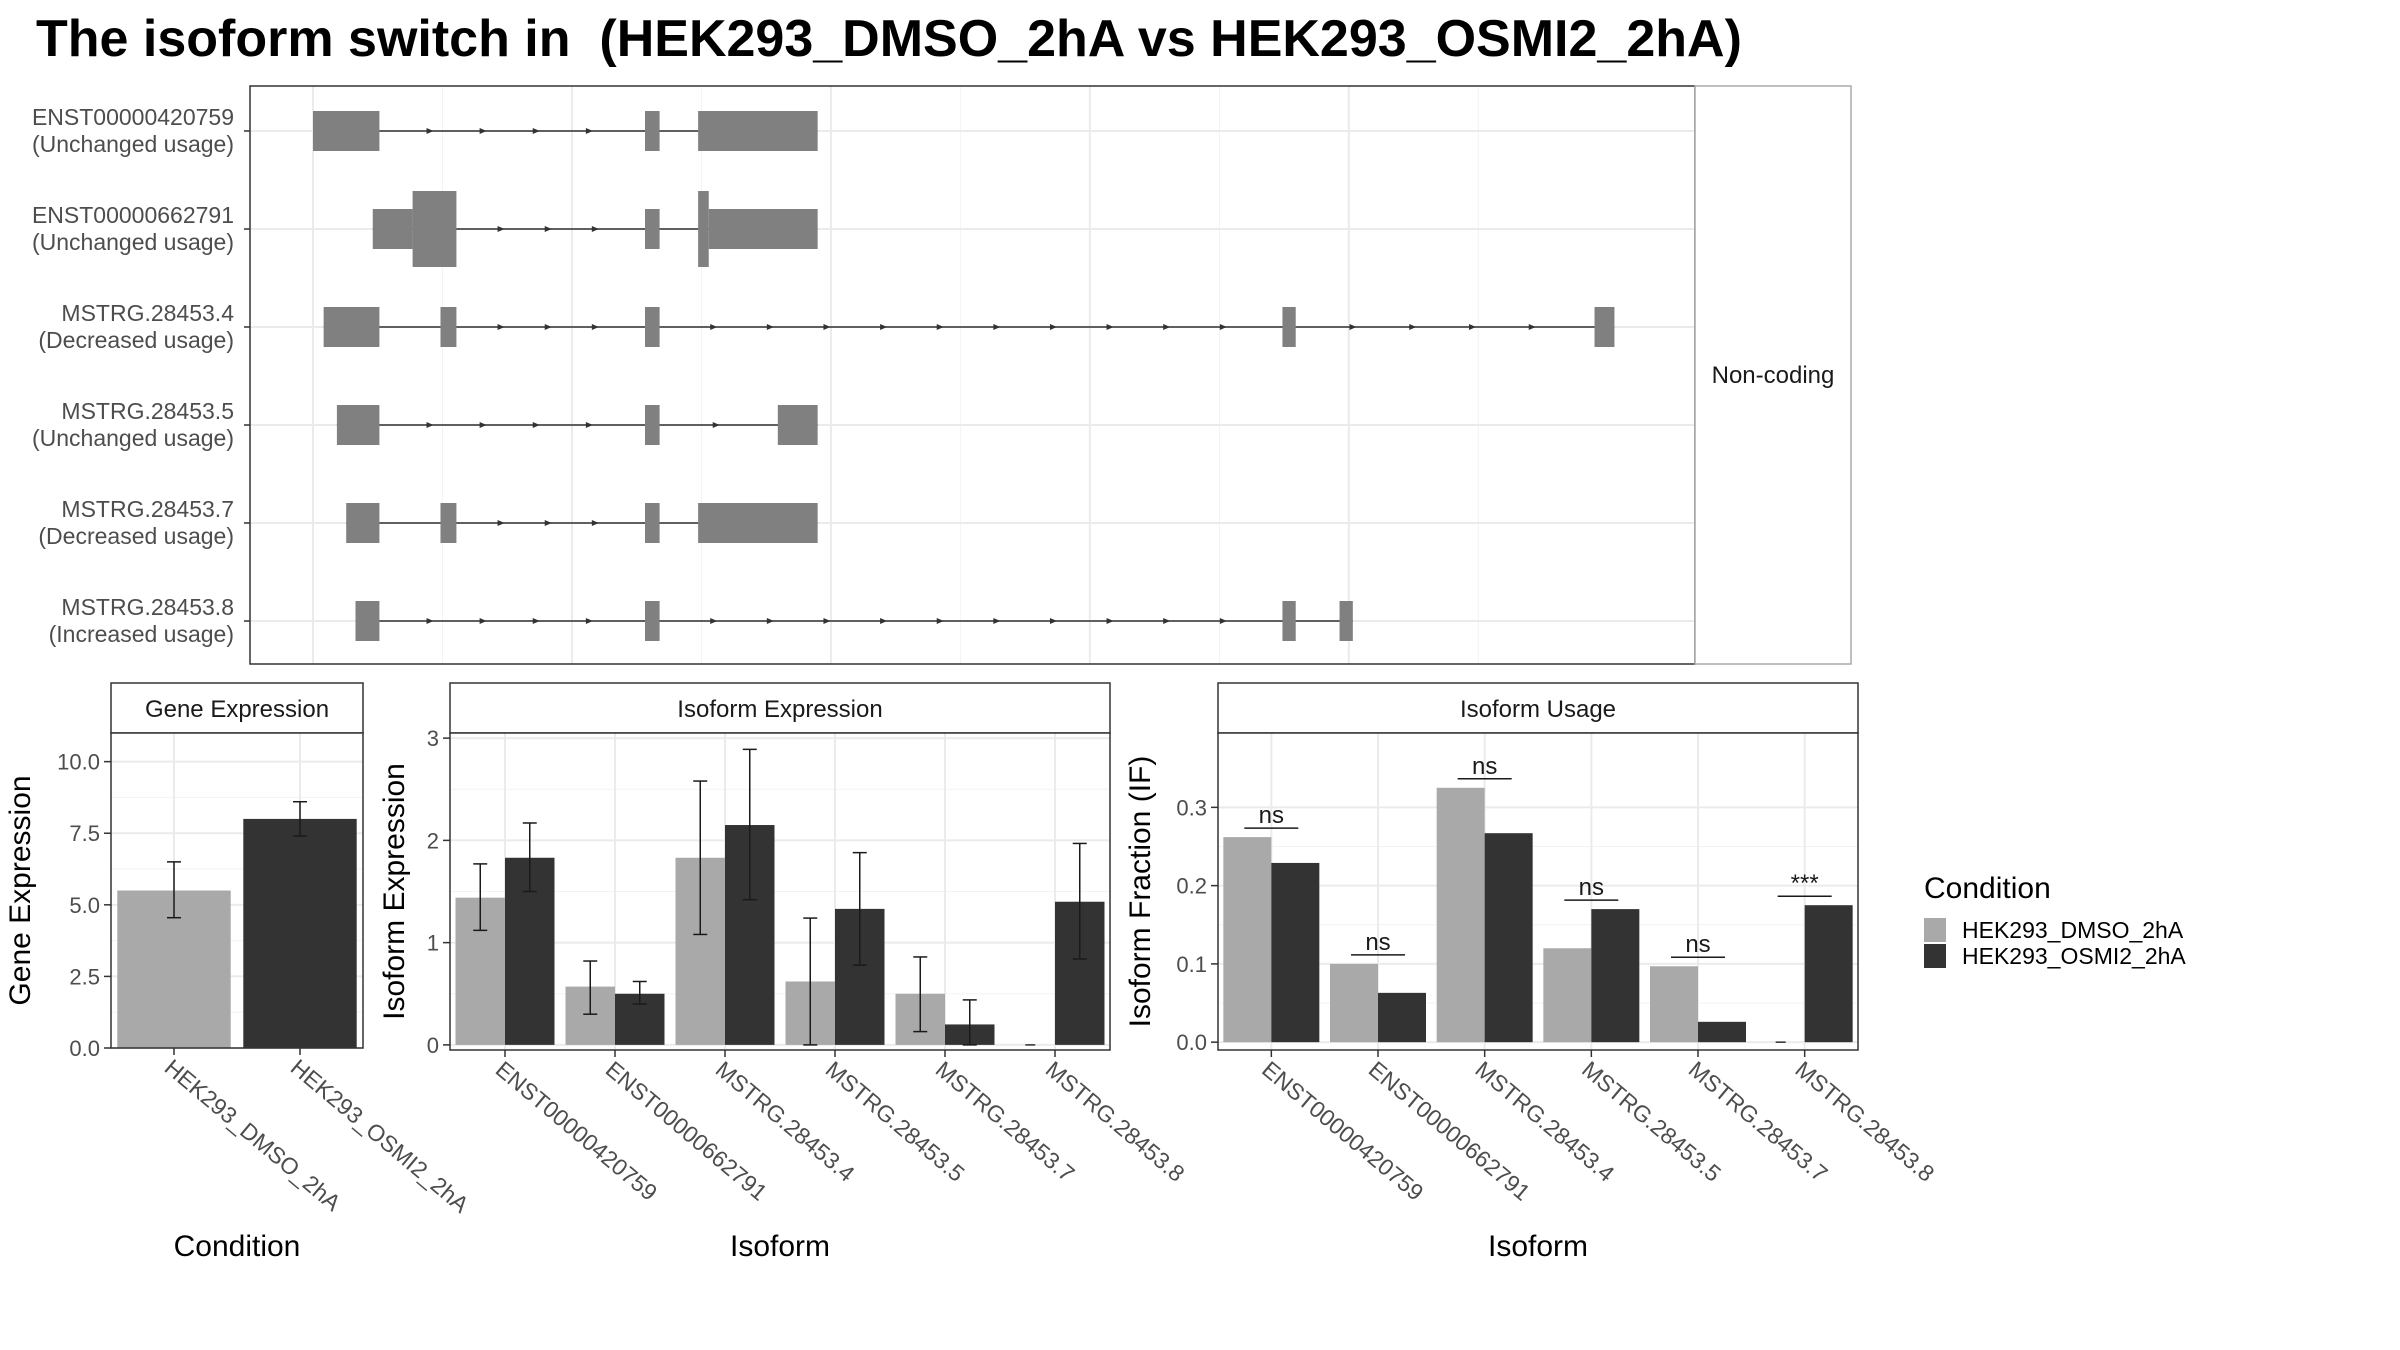 The height and width of the screenshot is (1350, 2400). Describe the element at coordinates (2073, 930) in the screenshot. I see `legend-entry-label: HEK293_DMSO_2hA` at that location.